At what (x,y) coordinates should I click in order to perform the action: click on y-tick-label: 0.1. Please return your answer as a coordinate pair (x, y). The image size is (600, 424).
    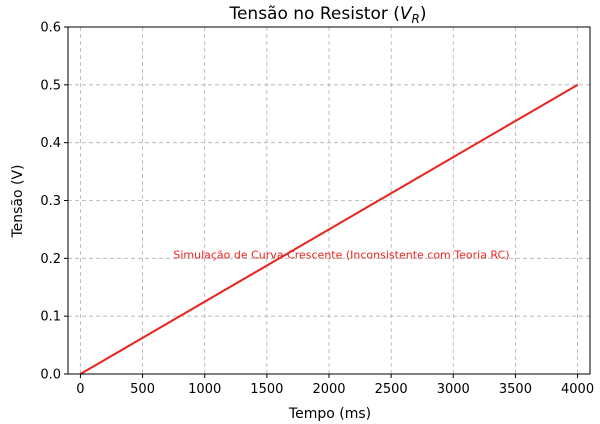
    Looking at the image, I should click on (50, 317).